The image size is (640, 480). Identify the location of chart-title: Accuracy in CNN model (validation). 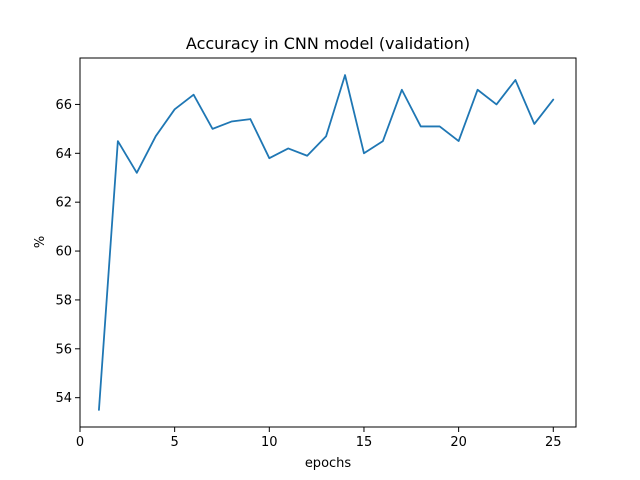
(328, 43).